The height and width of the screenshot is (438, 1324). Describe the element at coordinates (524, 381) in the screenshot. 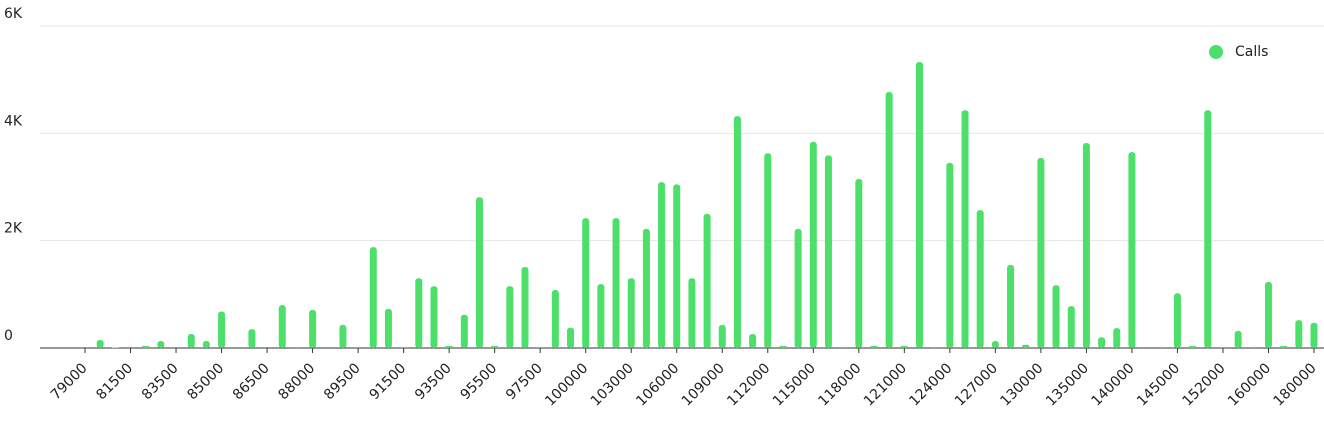

I see `x-tick-label: 97500` at that location.